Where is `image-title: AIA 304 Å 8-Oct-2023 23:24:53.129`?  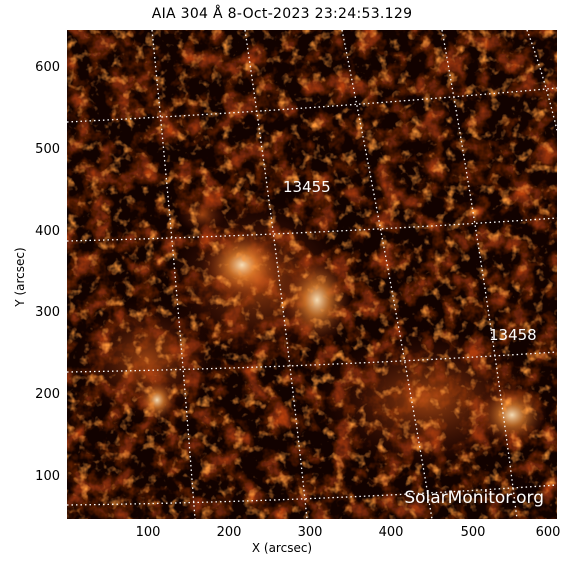 image-title: AIA 304 Å 8-Oct-2023 23:24:53.129 is located at coordinates (282, 14).